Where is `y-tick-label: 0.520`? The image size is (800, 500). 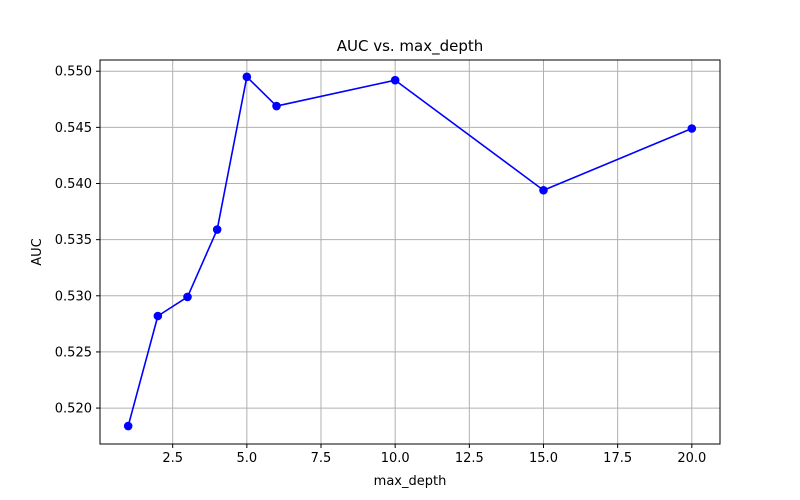 y-tick-label: 0.520 is located at coordinates (73, 409).